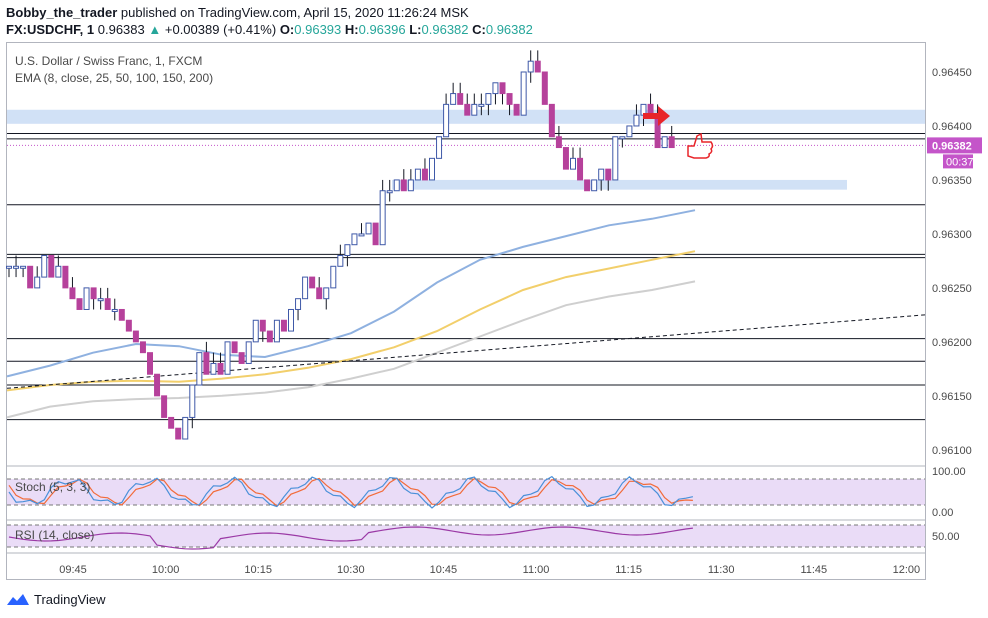 This screenshot has height=618, width=988. What do you see at coordinates (721, 570) in the screenshot?
I see `time-tick-label: 11:30` at bounding box center [721, 570].